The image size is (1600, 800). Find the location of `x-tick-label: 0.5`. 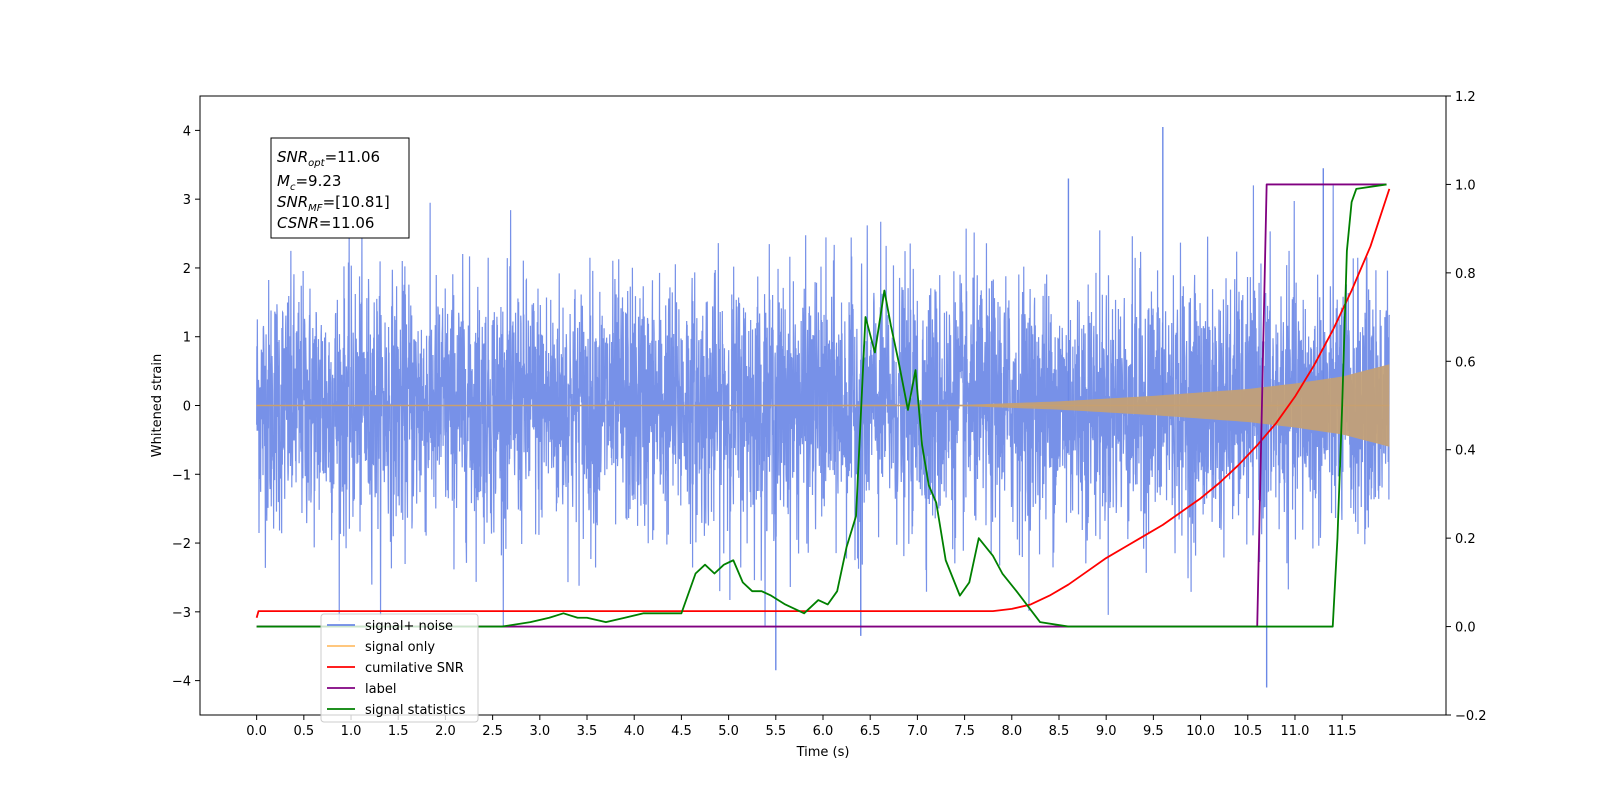

x-tick-label: 0.5 is located at coordinates (303, 731).